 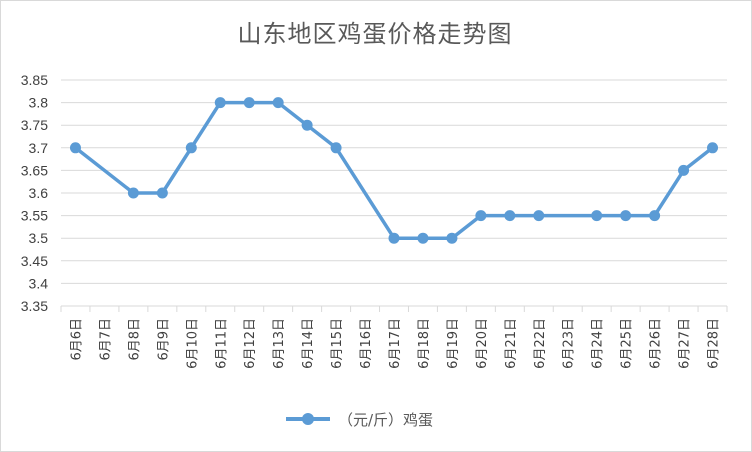 I want to click on x-tick-label: 6月23日, so click(x=569, y=343).